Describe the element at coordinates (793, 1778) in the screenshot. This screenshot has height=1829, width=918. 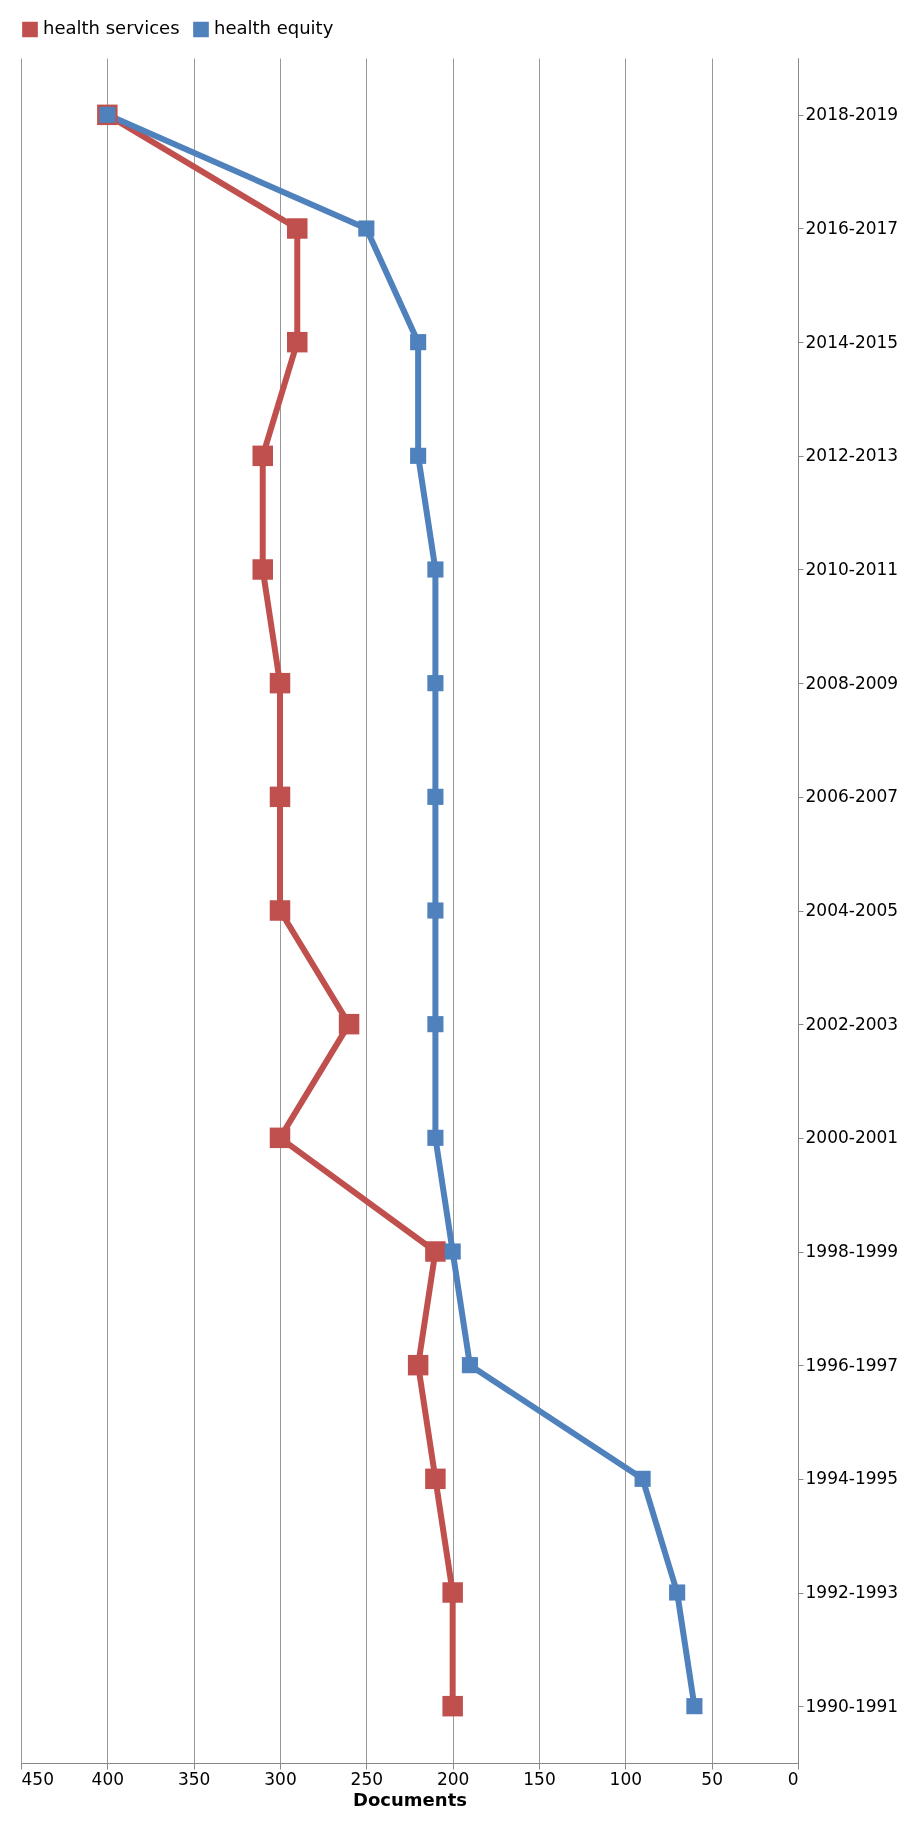
I see `x-tick-label: 0` at that location.